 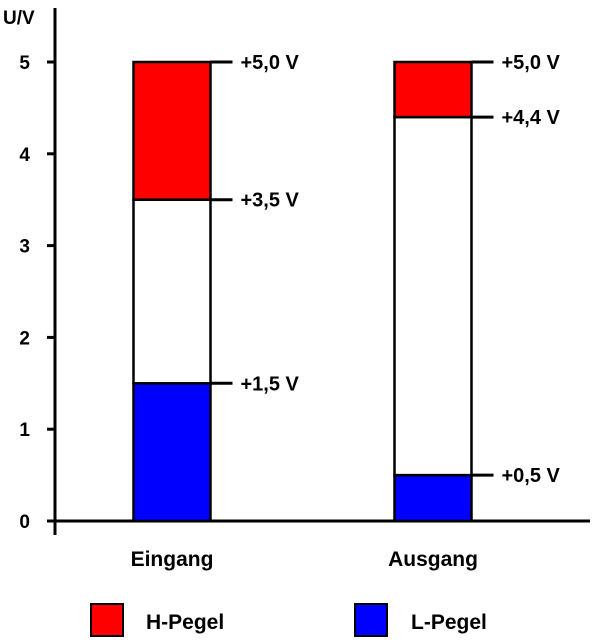 What do you see at coordinates (433, 498) in the screenshot?
I see `bar-segment-ausgang-l` at bounding box center [433, 498].